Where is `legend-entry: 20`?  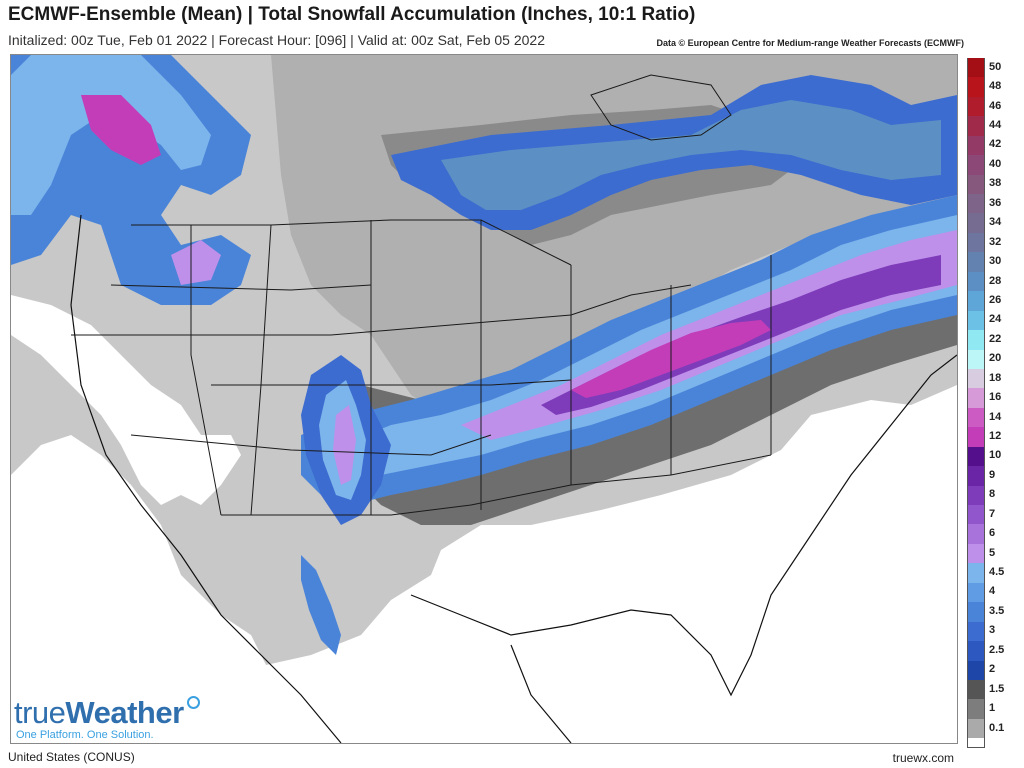 legend-entry: 20 is located at coordinates (992, 359).